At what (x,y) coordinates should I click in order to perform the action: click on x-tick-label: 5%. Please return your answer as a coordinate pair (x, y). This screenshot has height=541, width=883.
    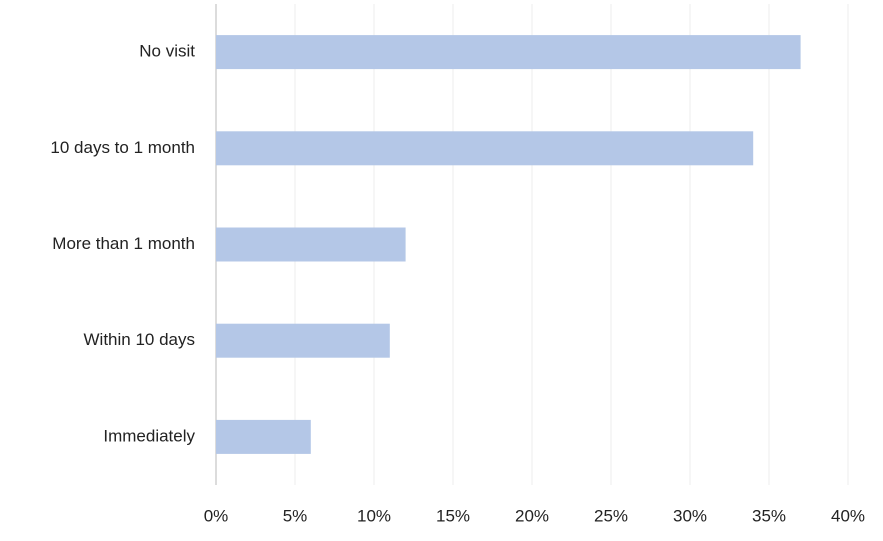
    Looking at the image, I should click on (295, 515).